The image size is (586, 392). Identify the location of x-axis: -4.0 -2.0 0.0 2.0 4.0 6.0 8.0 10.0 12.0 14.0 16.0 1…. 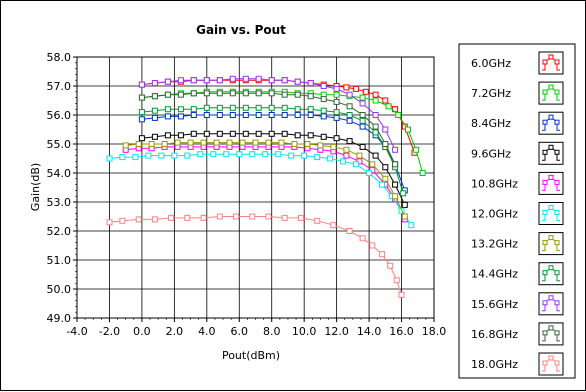
(256, 328).